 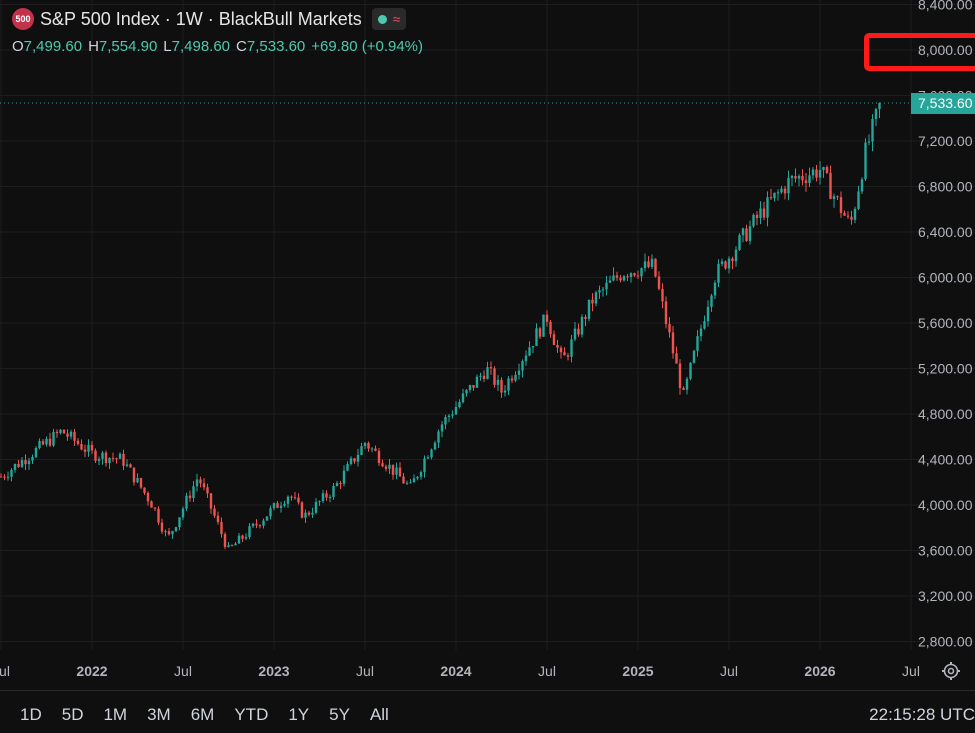 I want to click on open-label: O, so click(x=18, y=46).